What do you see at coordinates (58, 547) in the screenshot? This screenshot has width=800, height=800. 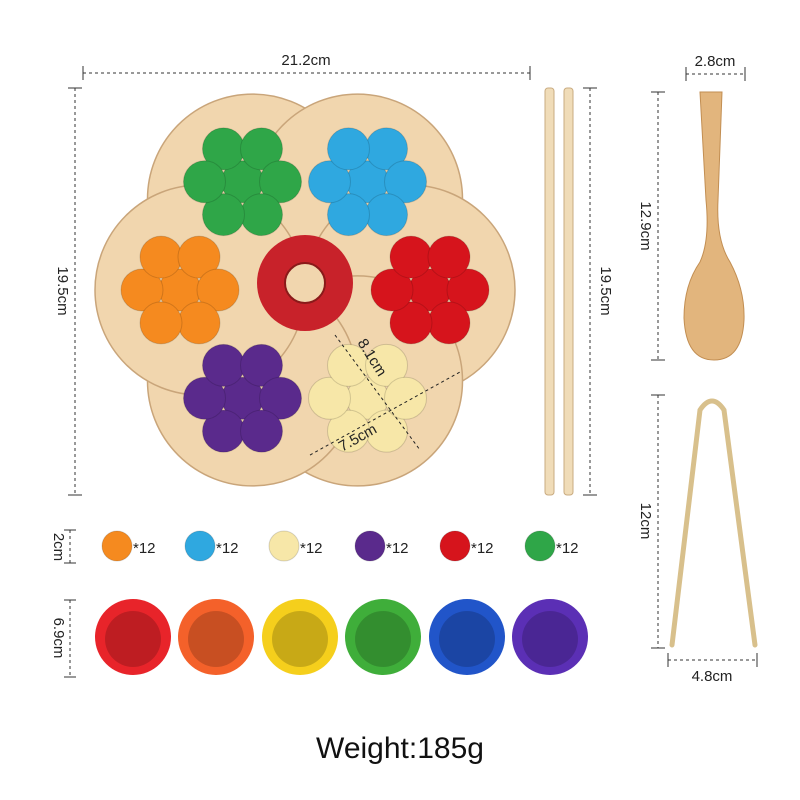 I see `pompom-size-label: 2cm` at bounding box center [58, 547].